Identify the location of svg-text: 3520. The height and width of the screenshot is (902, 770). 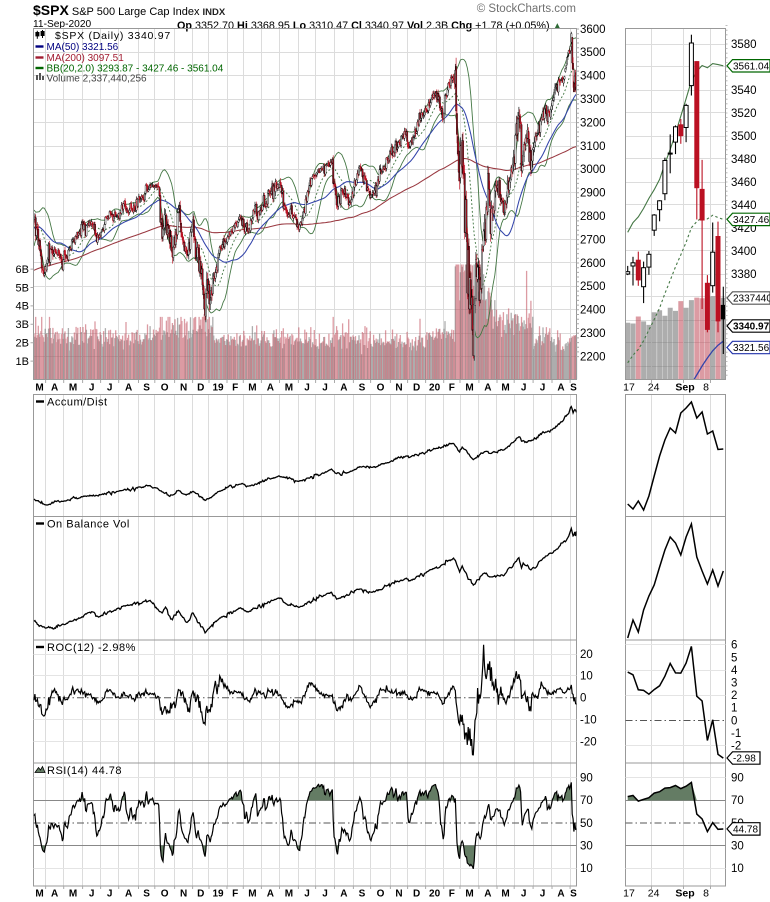
(744, 114).